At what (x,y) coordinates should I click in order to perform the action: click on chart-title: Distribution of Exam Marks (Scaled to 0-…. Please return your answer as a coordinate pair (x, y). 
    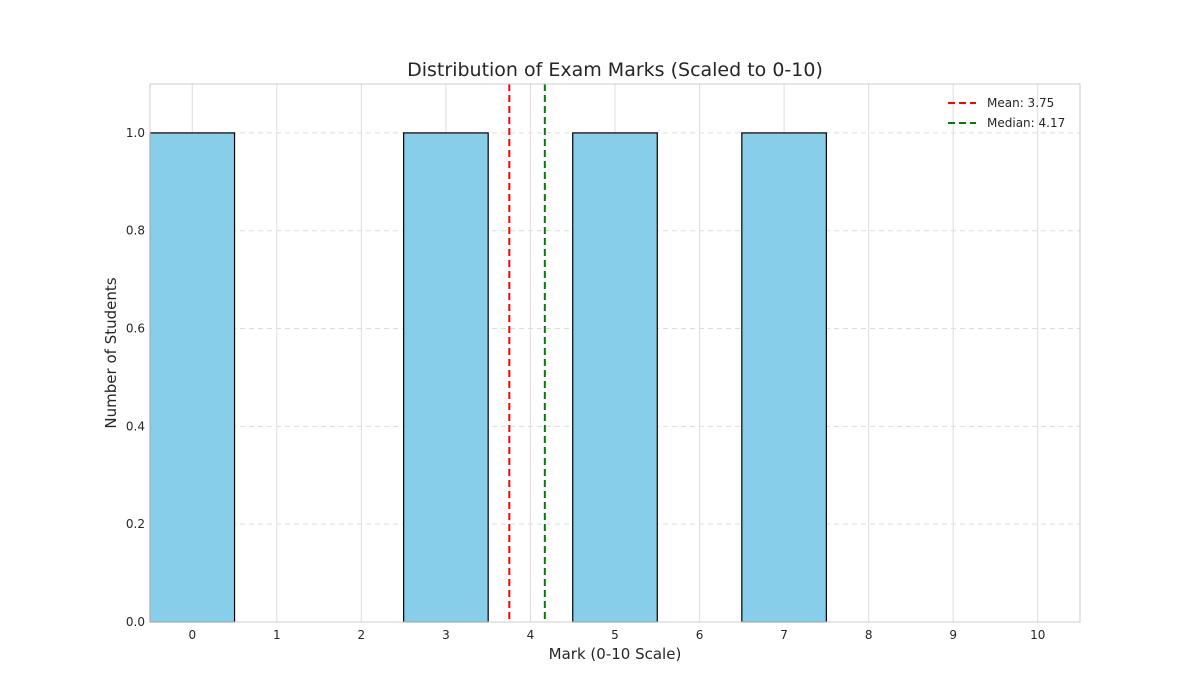
    Looking at the image, I should click on (615, 70).